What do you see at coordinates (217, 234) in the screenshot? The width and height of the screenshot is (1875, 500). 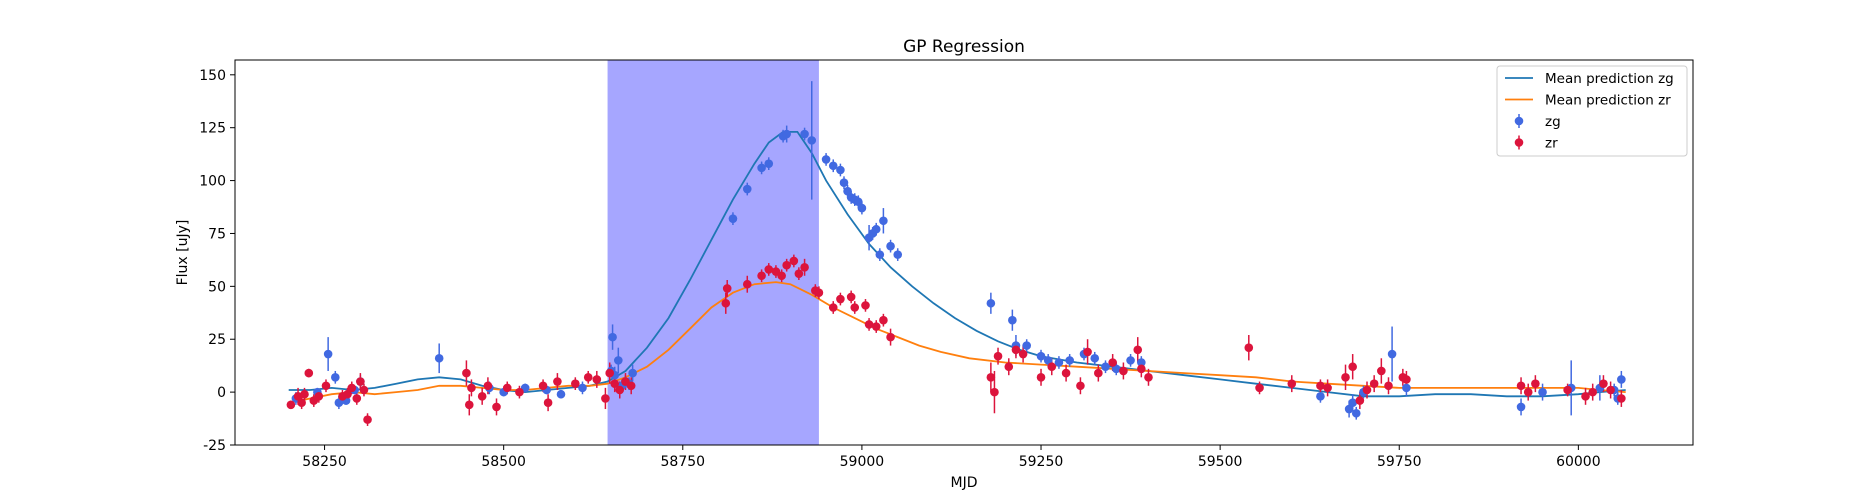 I see `y-tick-label: 75` at bounding box center [217, 234].